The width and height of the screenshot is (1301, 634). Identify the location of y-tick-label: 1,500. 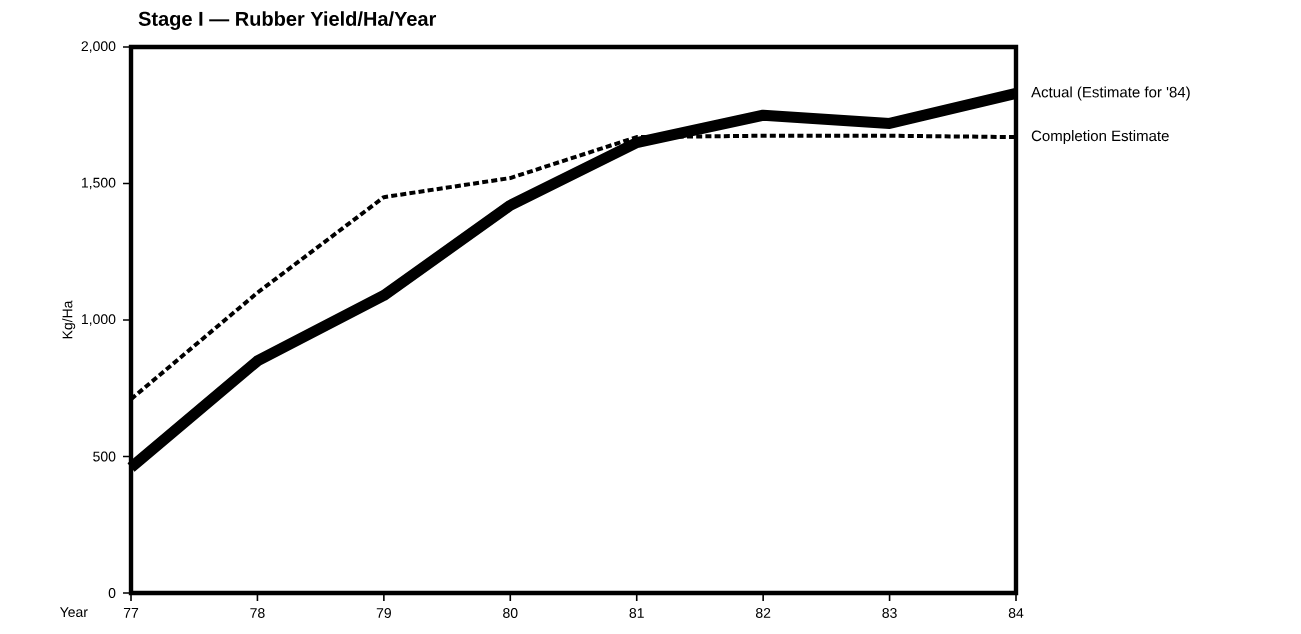
(98, 183).